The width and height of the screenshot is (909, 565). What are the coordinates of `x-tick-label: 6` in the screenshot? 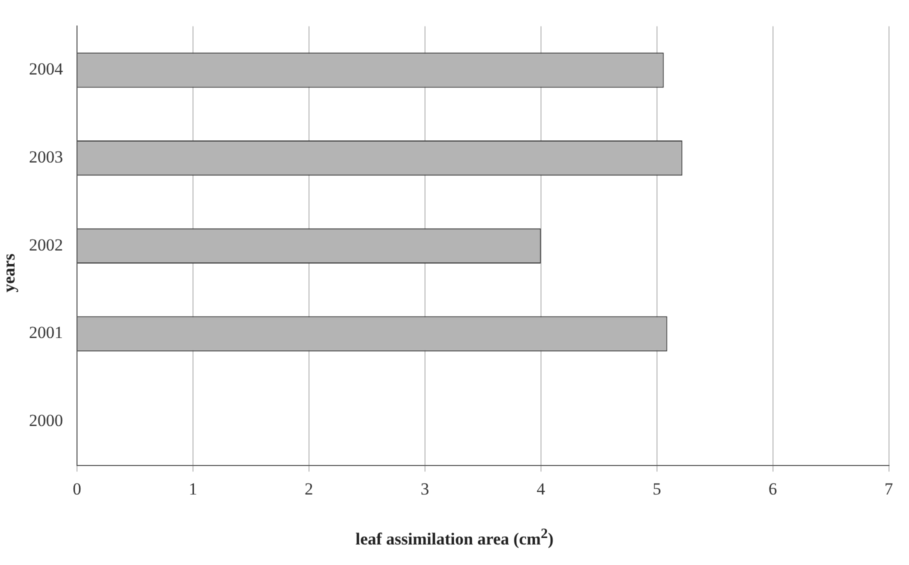 It's located at (773, 488).